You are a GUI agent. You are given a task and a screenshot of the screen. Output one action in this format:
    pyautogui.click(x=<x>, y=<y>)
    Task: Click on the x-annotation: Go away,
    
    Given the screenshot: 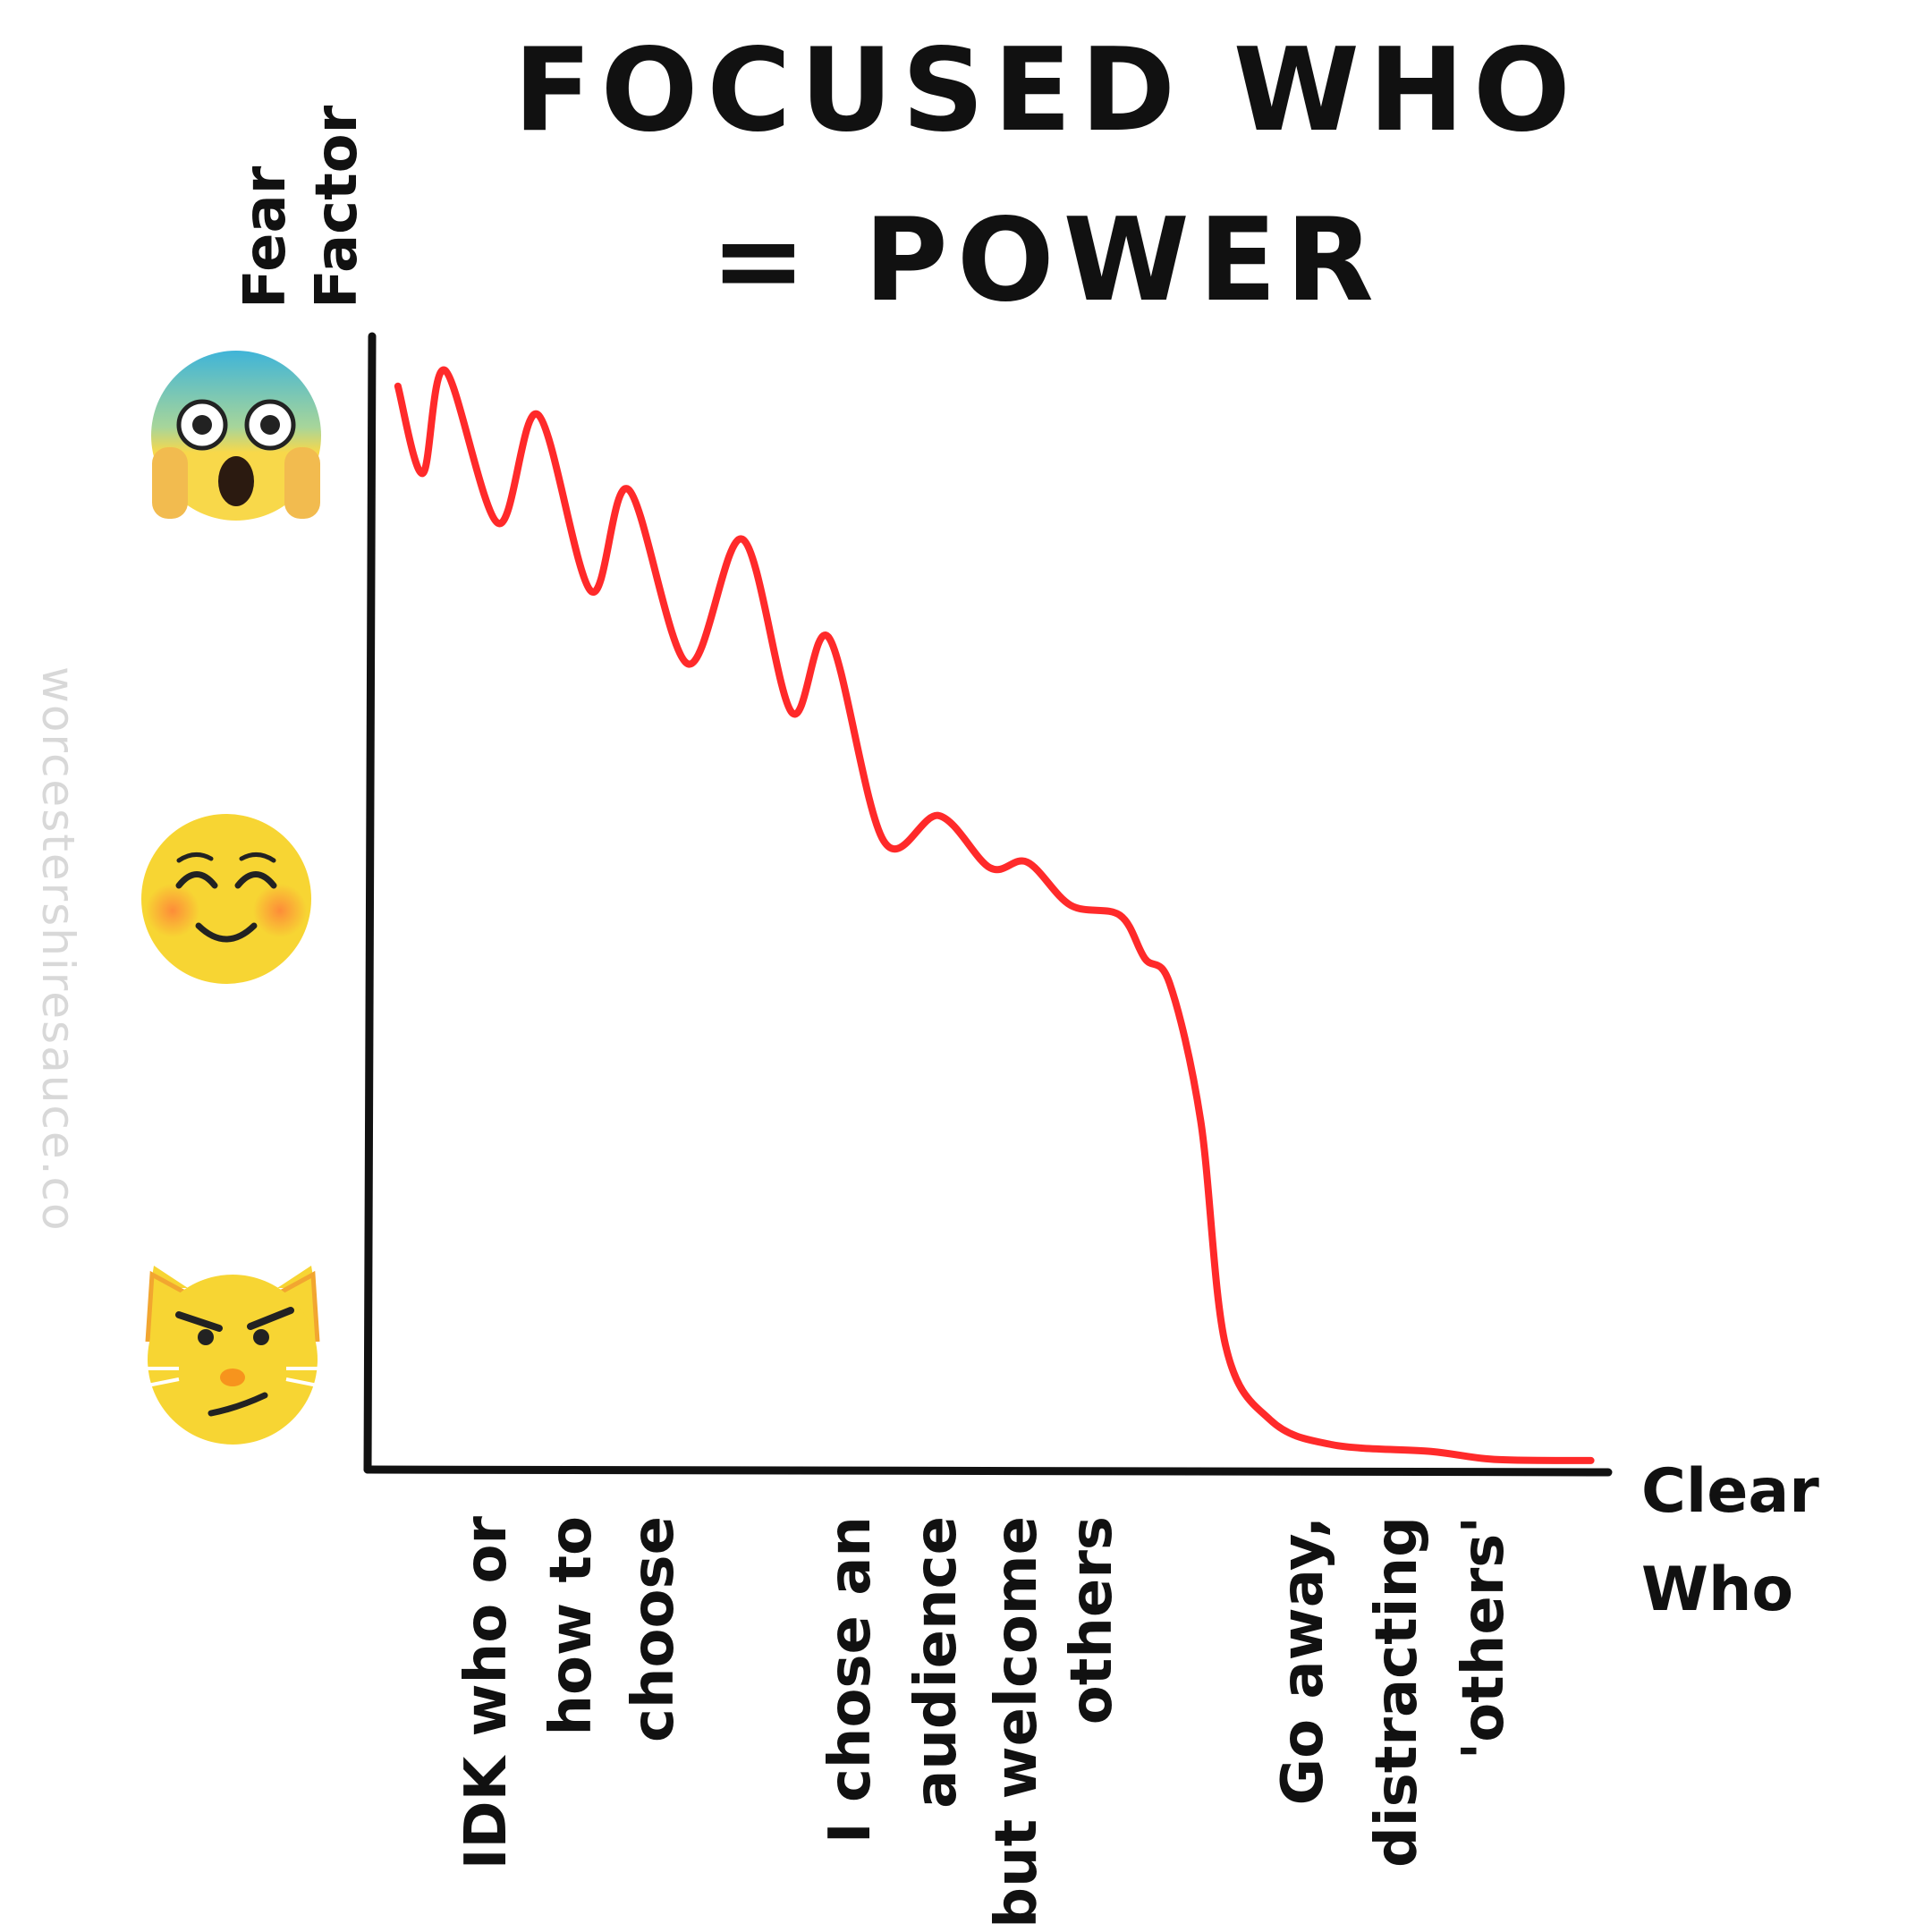 What is the action you would take?
    pyautogui.click(x=1303, y=1660)
    